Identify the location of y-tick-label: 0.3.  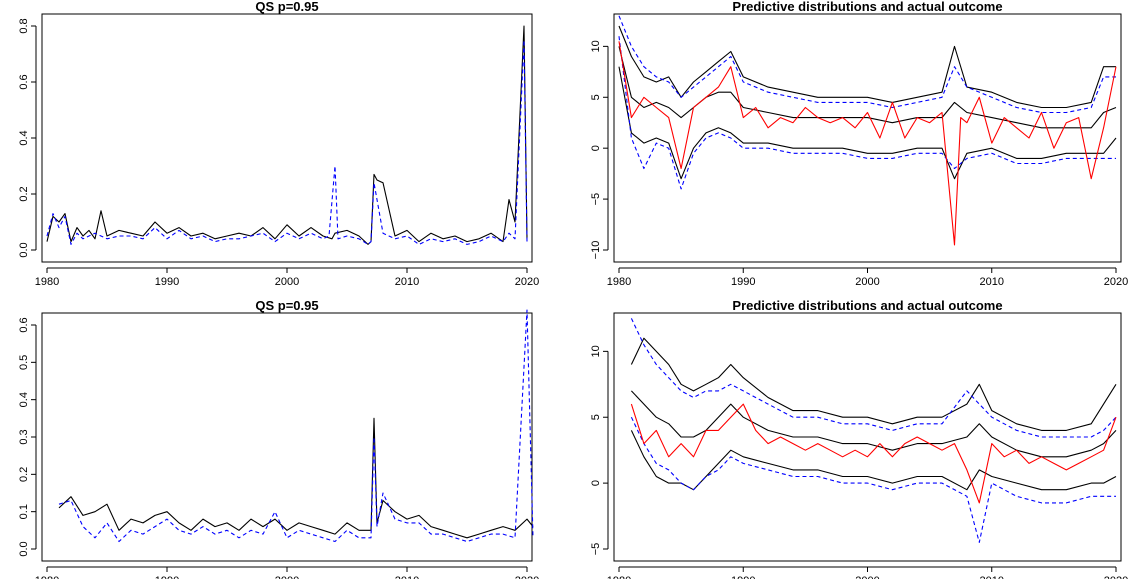
(24, 436).